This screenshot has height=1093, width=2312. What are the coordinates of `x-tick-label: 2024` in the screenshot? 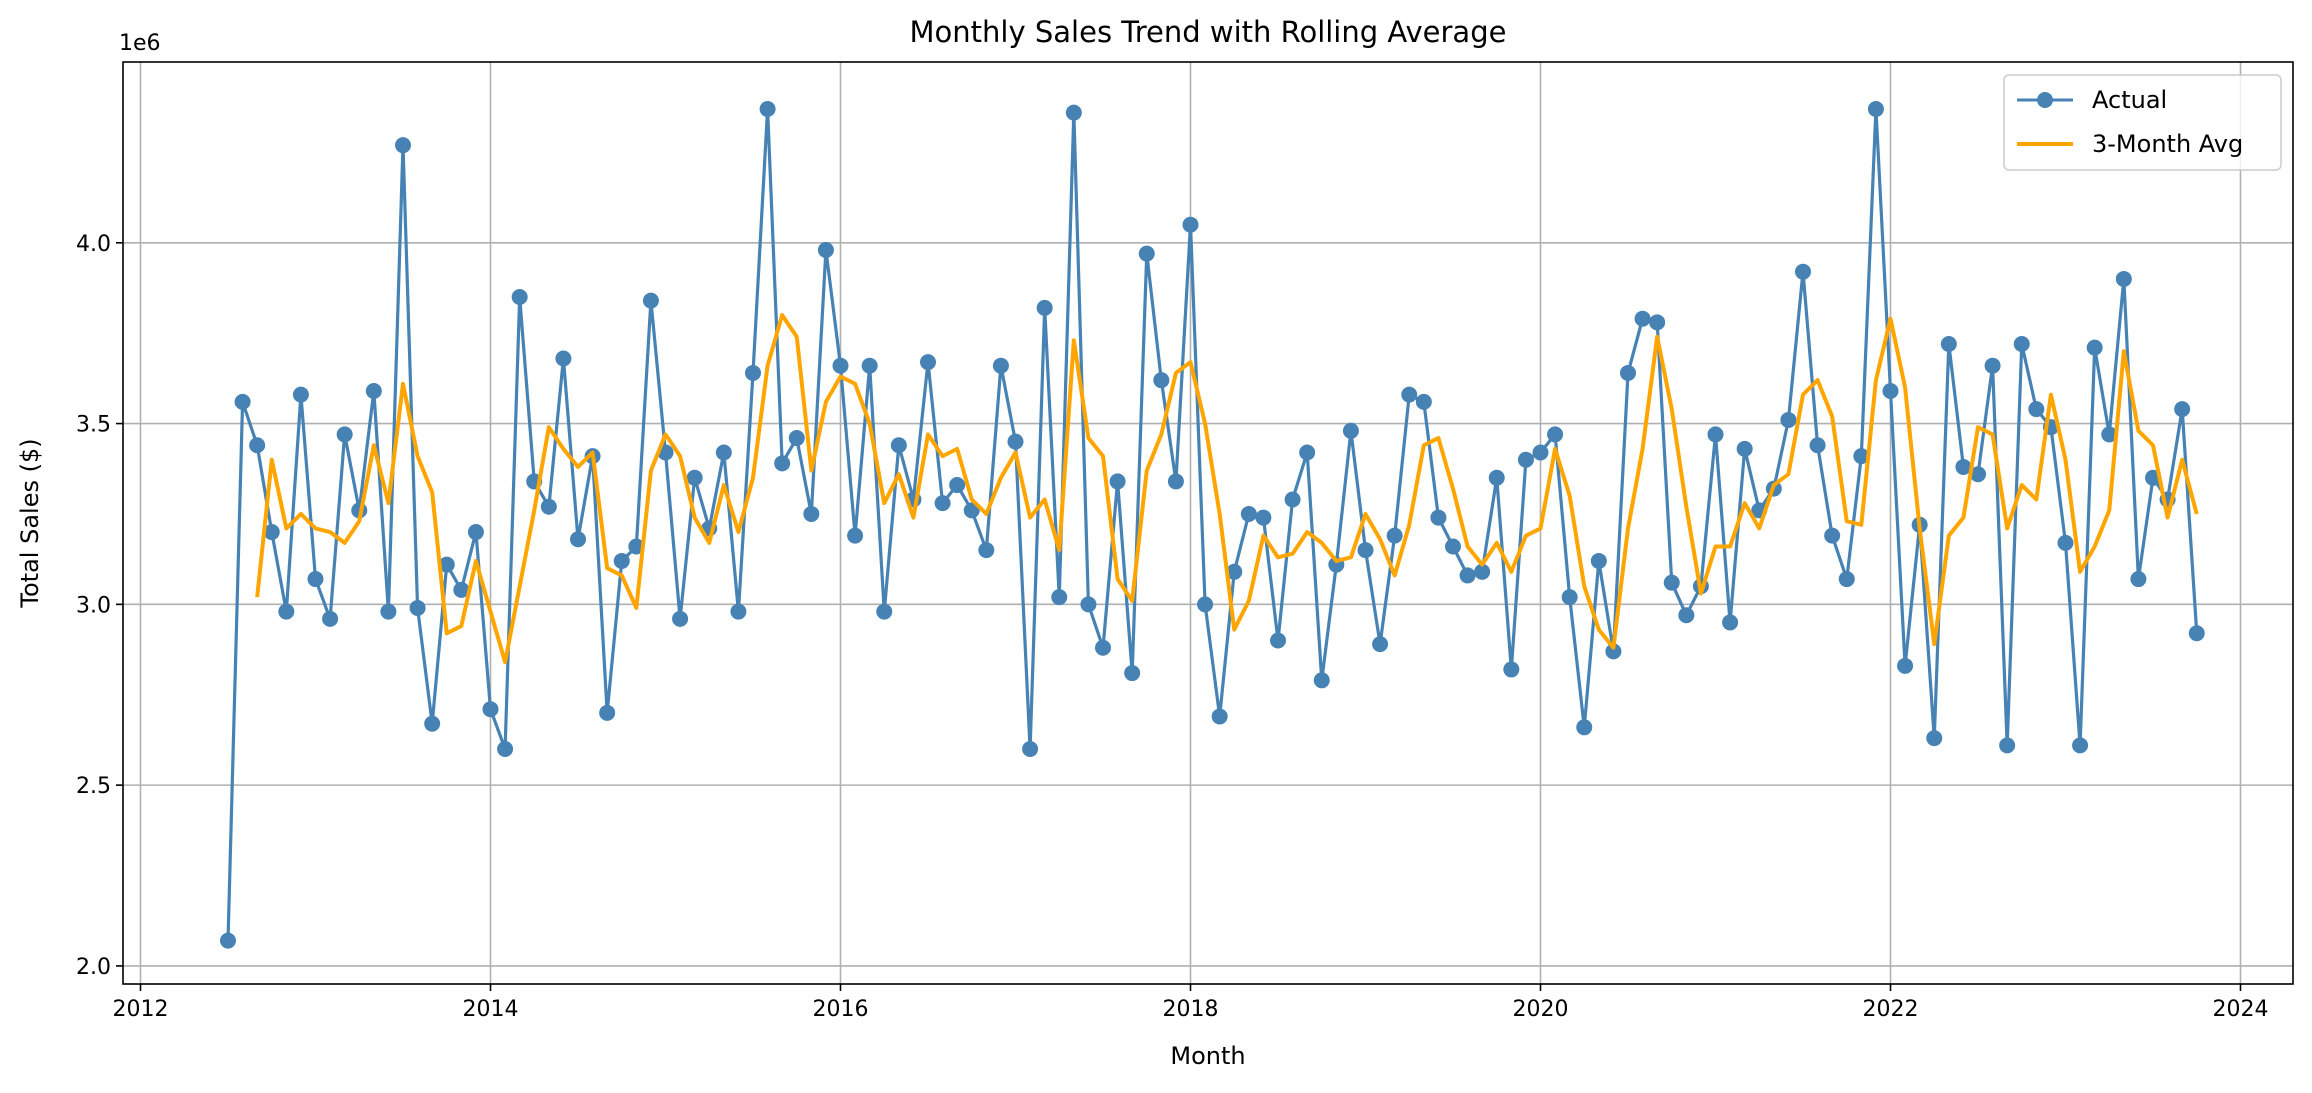 It's located at (2241, 1009).